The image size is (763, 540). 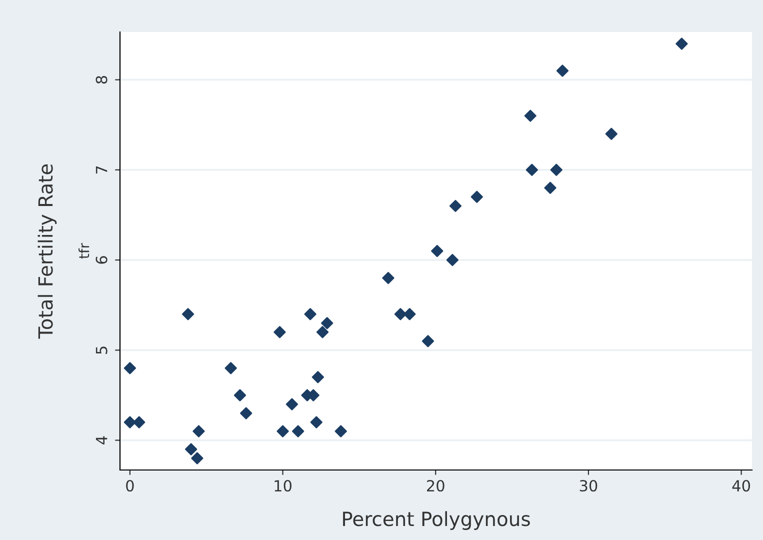 I want to click on y-tick-label: 7, so click(x=102, y=170).